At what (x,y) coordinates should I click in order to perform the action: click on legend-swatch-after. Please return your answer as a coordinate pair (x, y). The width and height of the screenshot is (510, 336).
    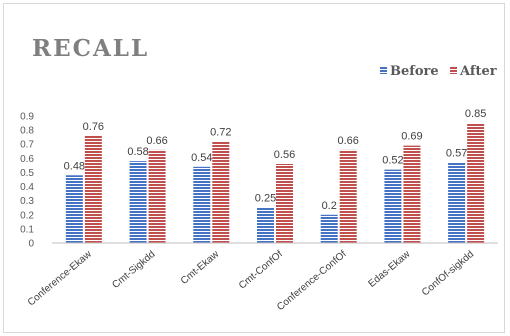
    Looking at the image, I should click on (453, 70).